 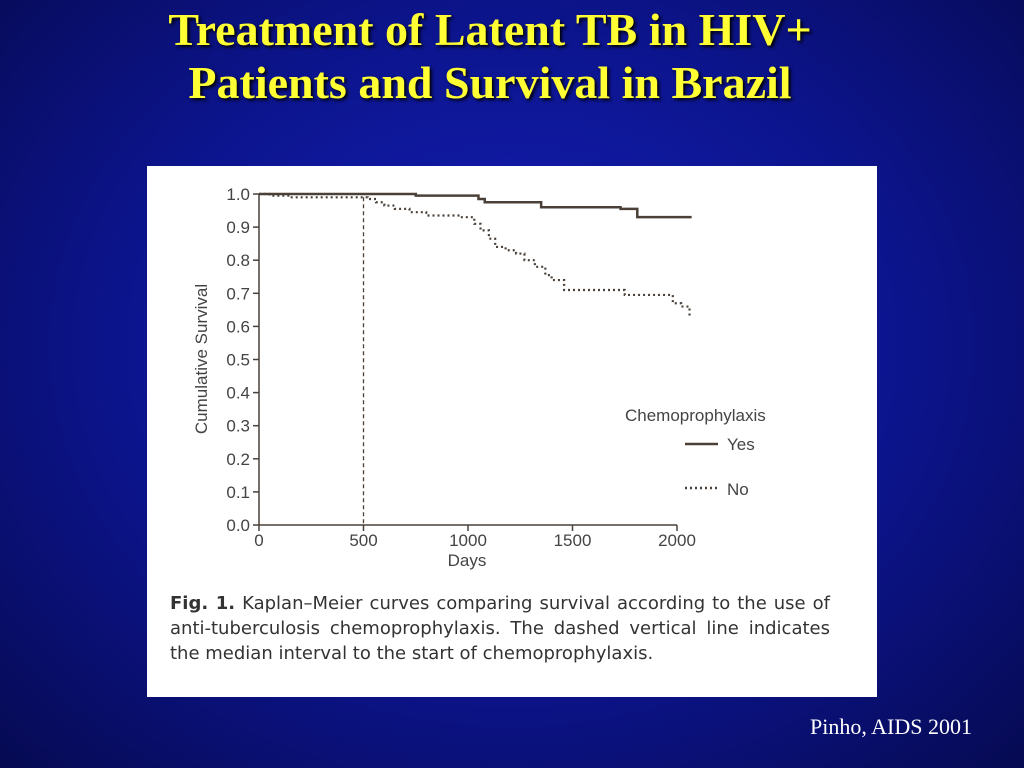 I want to click on x-tick-label: 500, so click(x=363, y=540).